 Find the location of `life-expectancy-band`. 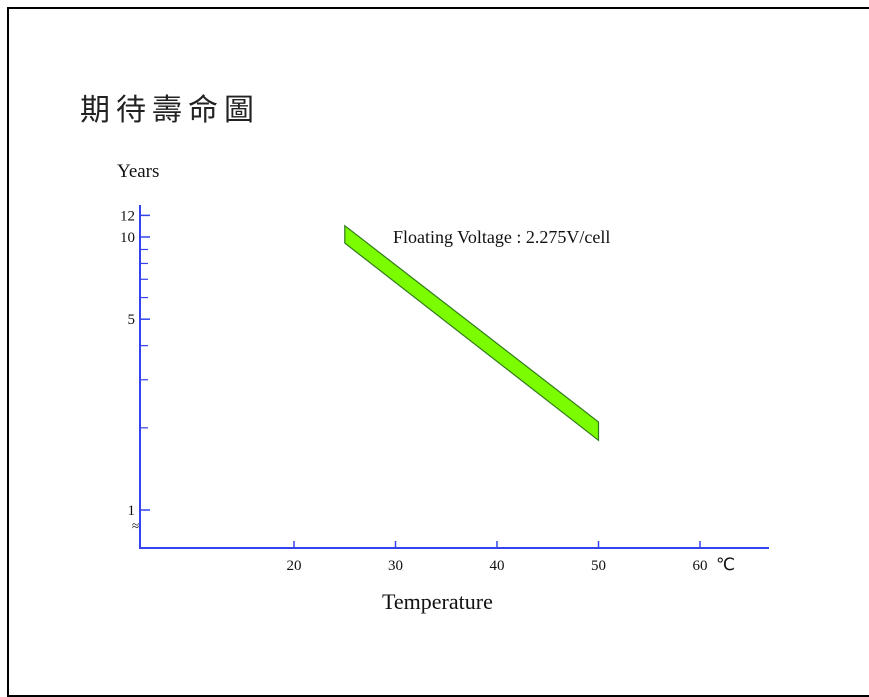

life-expectancy-band is located at coordinates (472, 333).